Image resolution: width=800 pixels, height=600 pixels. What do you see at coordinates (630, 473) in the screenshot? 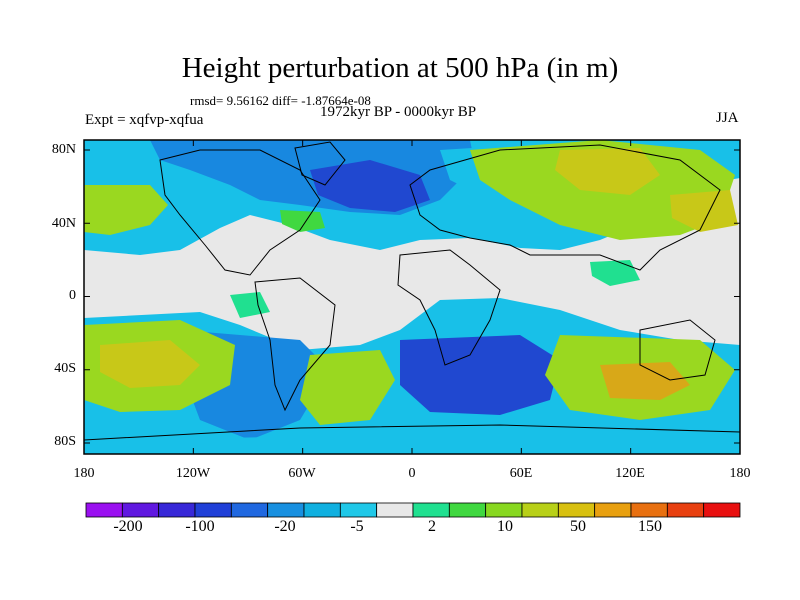
I see `x-tick-label: 120E` at bounding box center [630, 473].